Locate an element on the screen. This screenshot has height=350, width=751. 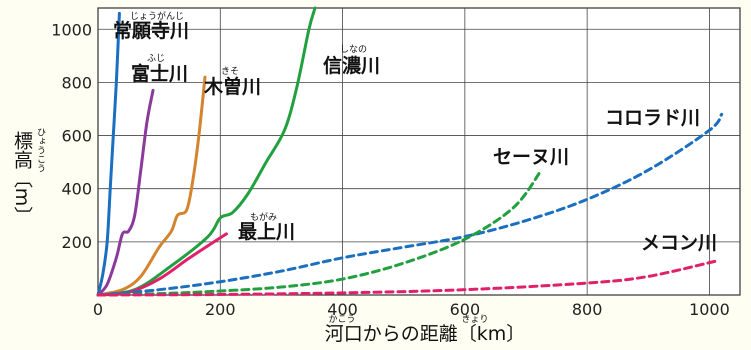
x-tick-label: 1000 is located at coordinates (709, 309).